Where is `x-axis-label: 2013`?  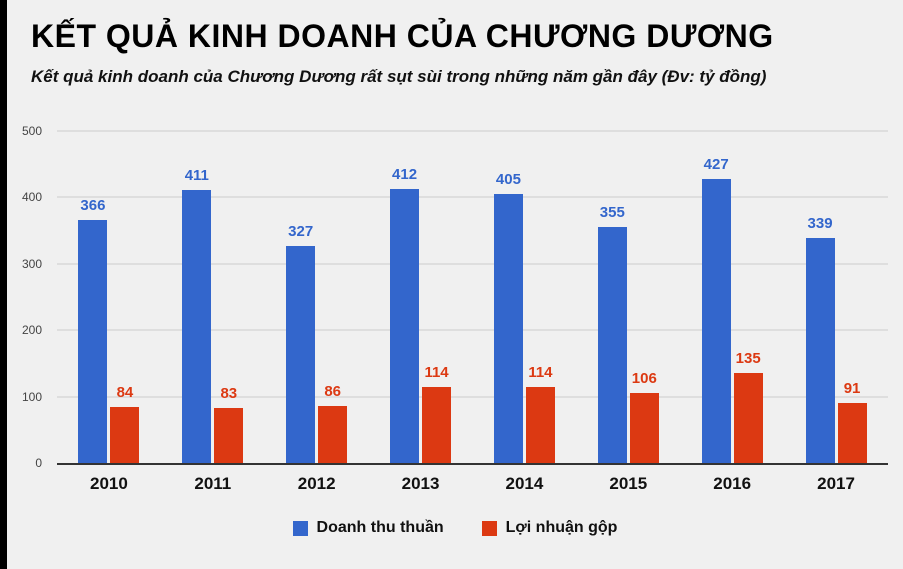
x-axis-label: 2013 is located at coordinates (420, 483).